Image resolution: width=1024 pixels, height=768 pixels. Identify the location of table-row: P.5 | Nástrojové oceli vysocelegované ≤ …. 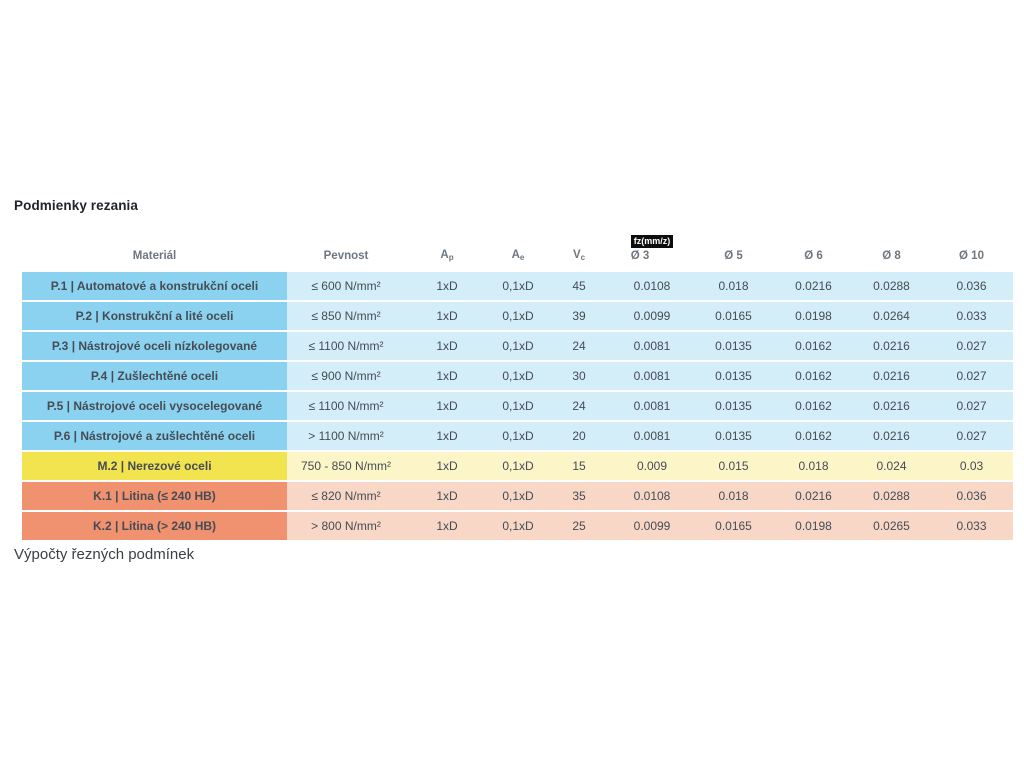
(517, 406).